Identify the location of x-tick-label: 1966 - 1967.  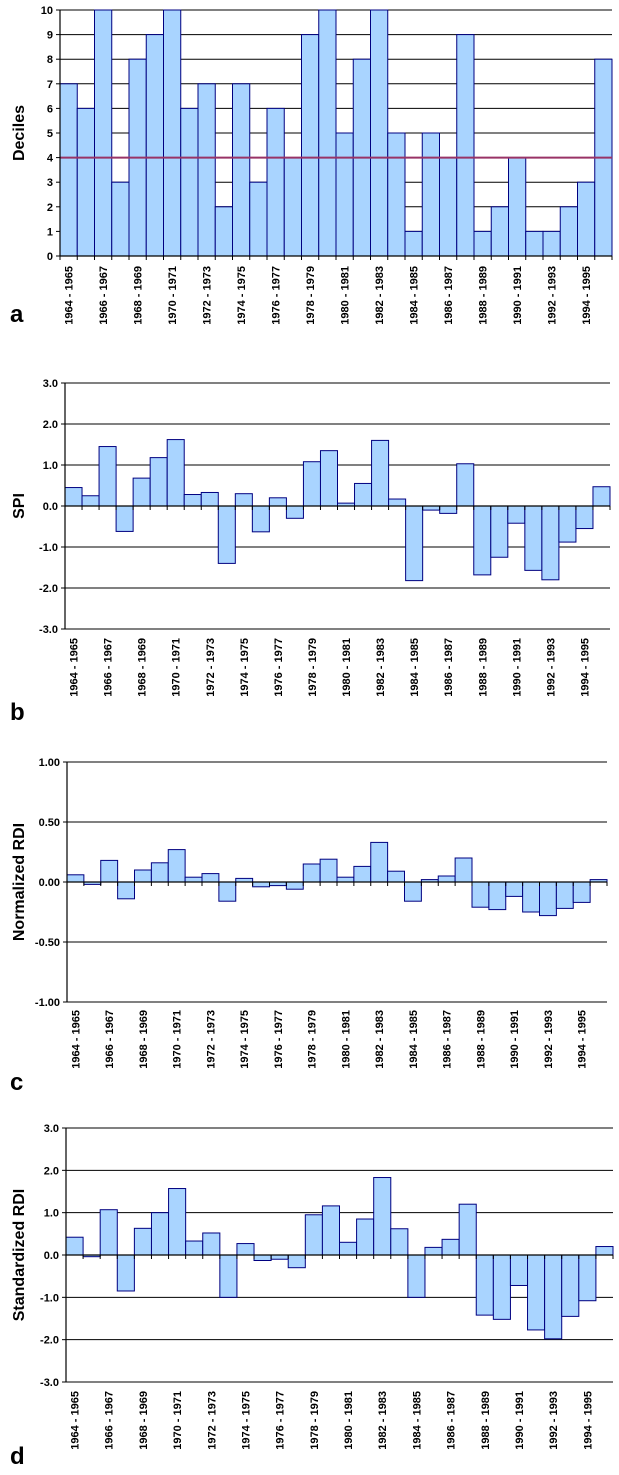
(110, 1039).